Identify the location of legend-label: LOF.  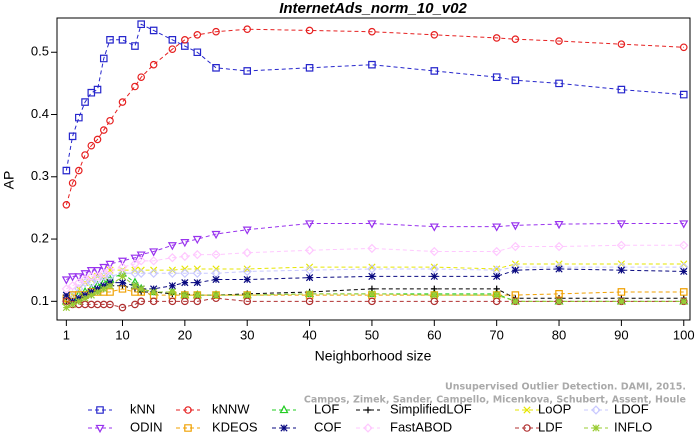
(326, 408).